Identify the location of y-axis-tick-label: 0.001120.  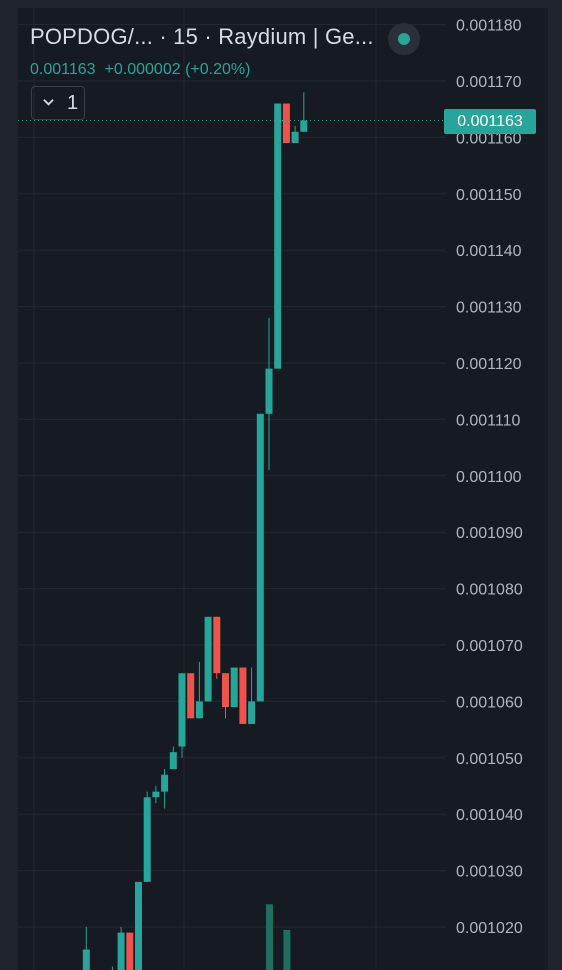
(489, 364).